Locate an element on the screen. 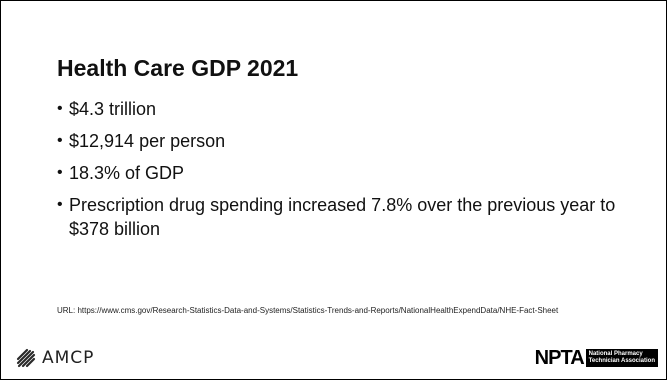 The width and height of the screenshot is (667, 380). npta-logo-subtitle: National Pharmacy Technician Association is located at coordinates (621, 358).